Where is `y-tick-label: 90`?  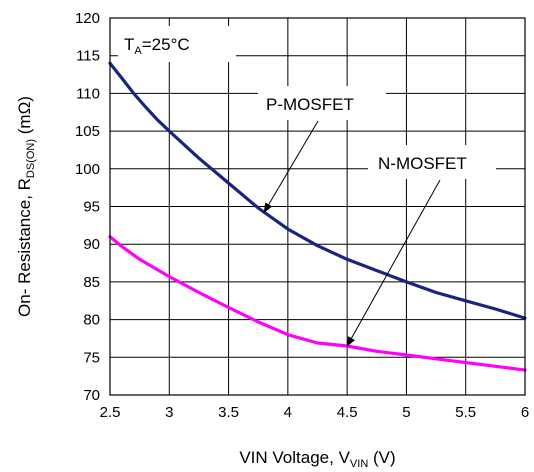
y-tick-label: 90 is located at coordinates (91, 244).